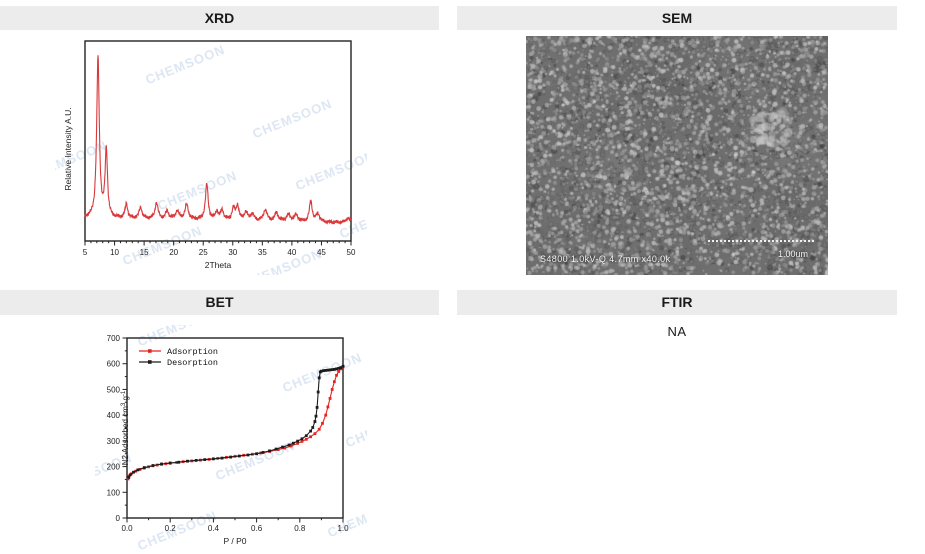  Describe the element at coordinates (114, 441) in the screenshot. I see `svg-text: 300` at that location.